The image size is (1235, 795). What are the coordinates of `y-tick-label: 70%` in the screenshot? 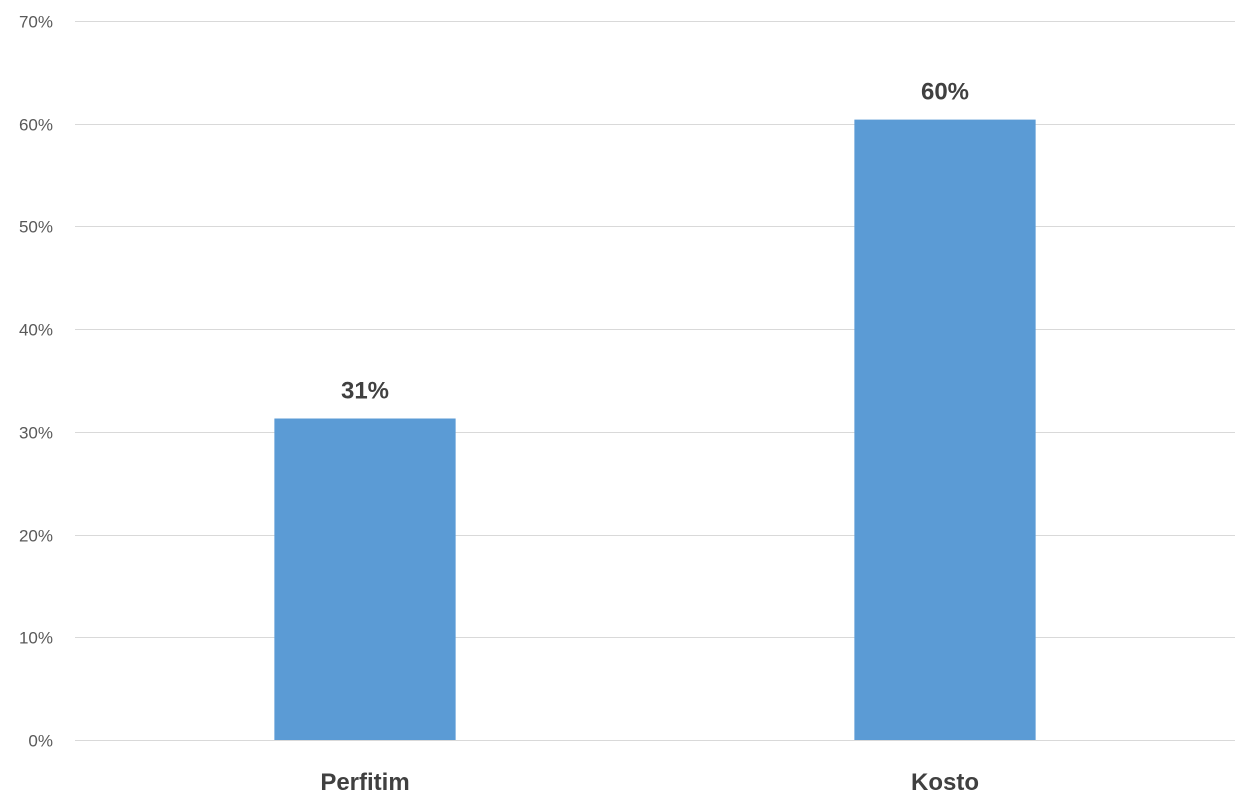 It's located at (36, 22).